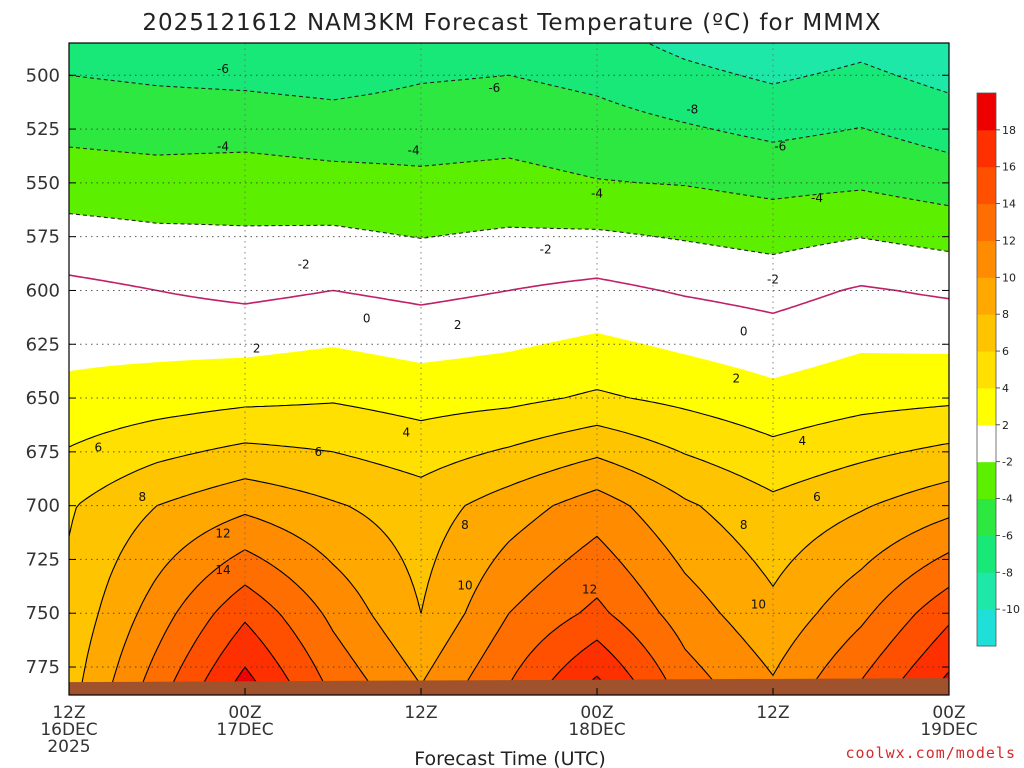 This screenshot has height=768, width=1024. Describe the element at coordinates (596, 730) in the screenshot. I see `x-tick-label: 18DEC` at that location.